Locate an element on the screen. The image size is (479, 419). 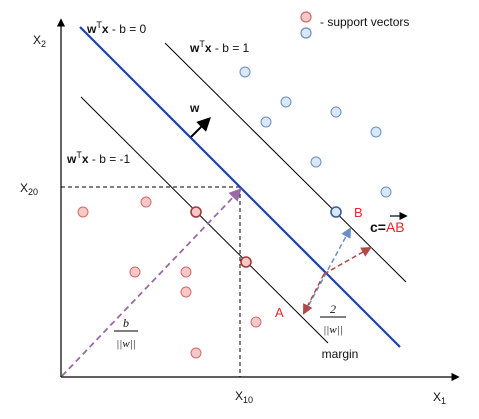
y-axis-label: X2 is located at coordinates (39, 41).